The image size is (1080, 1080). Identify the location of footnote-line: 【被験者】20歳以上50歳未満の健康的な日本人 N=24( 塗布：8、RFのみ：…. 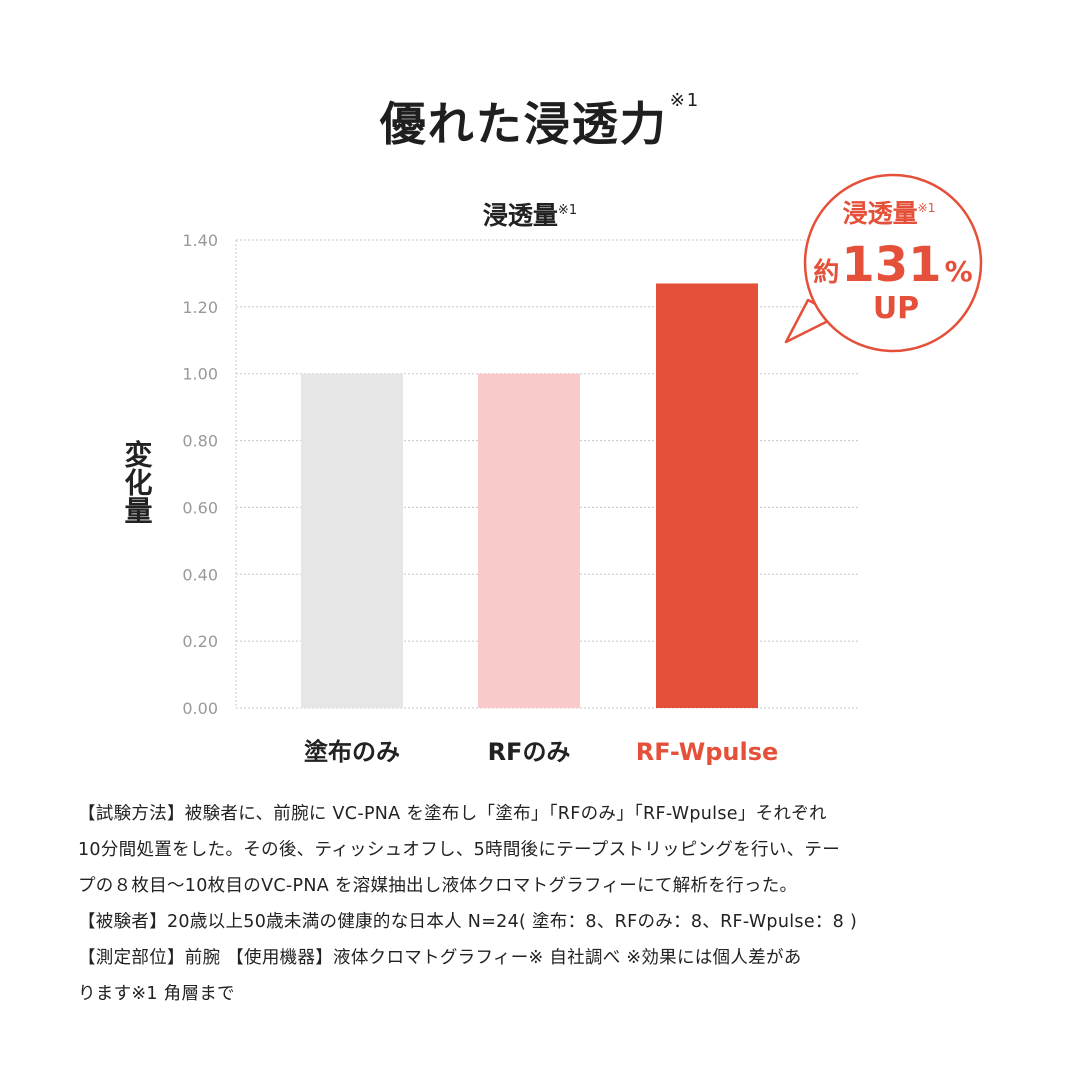
(468, 922).